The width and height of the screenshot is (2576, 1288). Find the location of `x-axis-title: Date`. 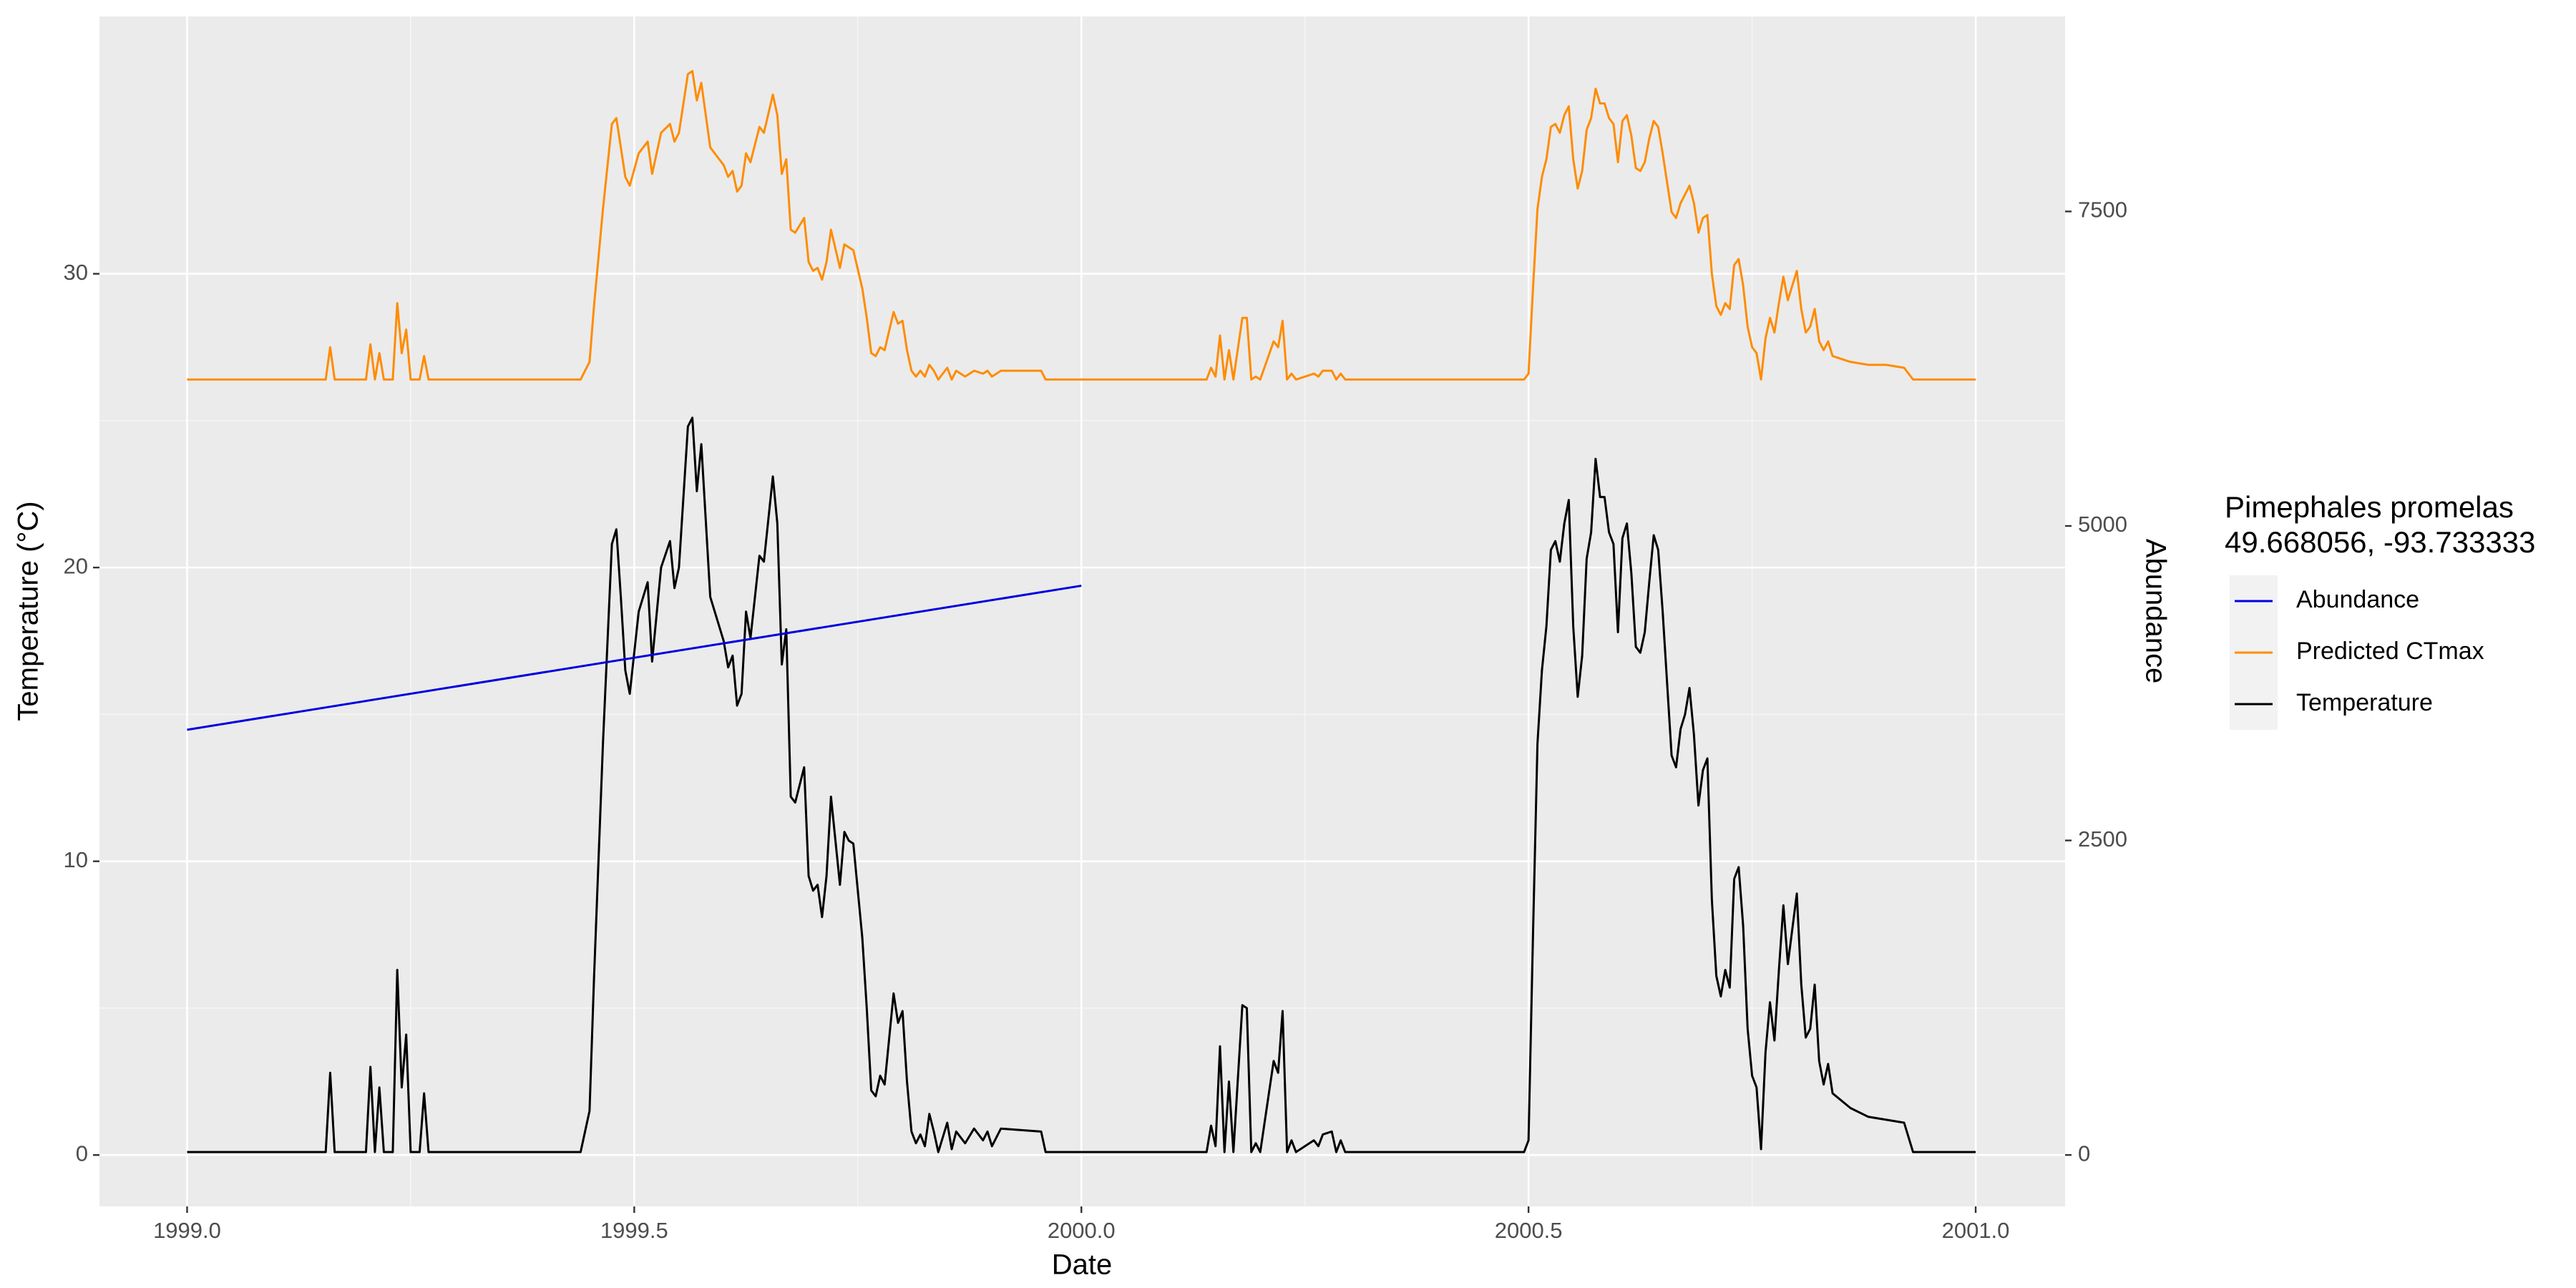

x-axis-title: Date is located at coordinates (1082, 1265).